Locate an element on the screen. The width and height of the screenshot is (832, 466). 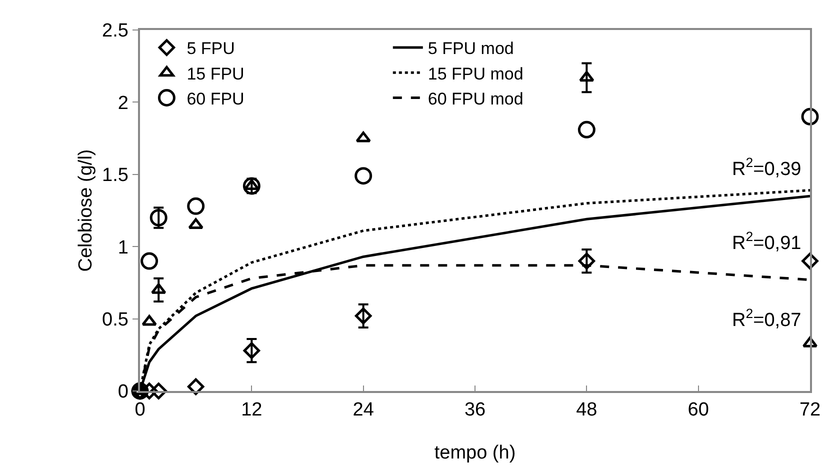
x-tick-label: 12 is located at coordinates (251, 410).